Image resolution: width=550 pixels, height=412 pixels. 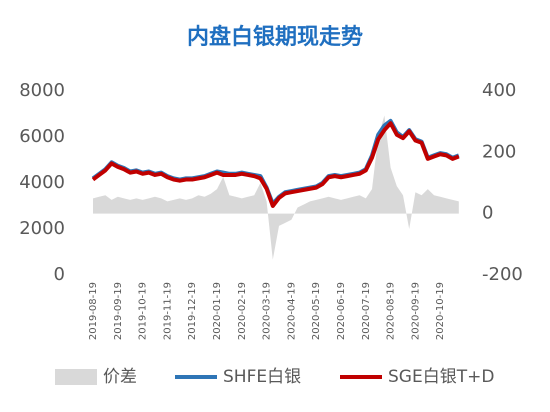 What do you see at coordinates (440, 311) in the screenshot?
I see `x-tick-label: 2020-10-19` at bounding box center [440, 311].